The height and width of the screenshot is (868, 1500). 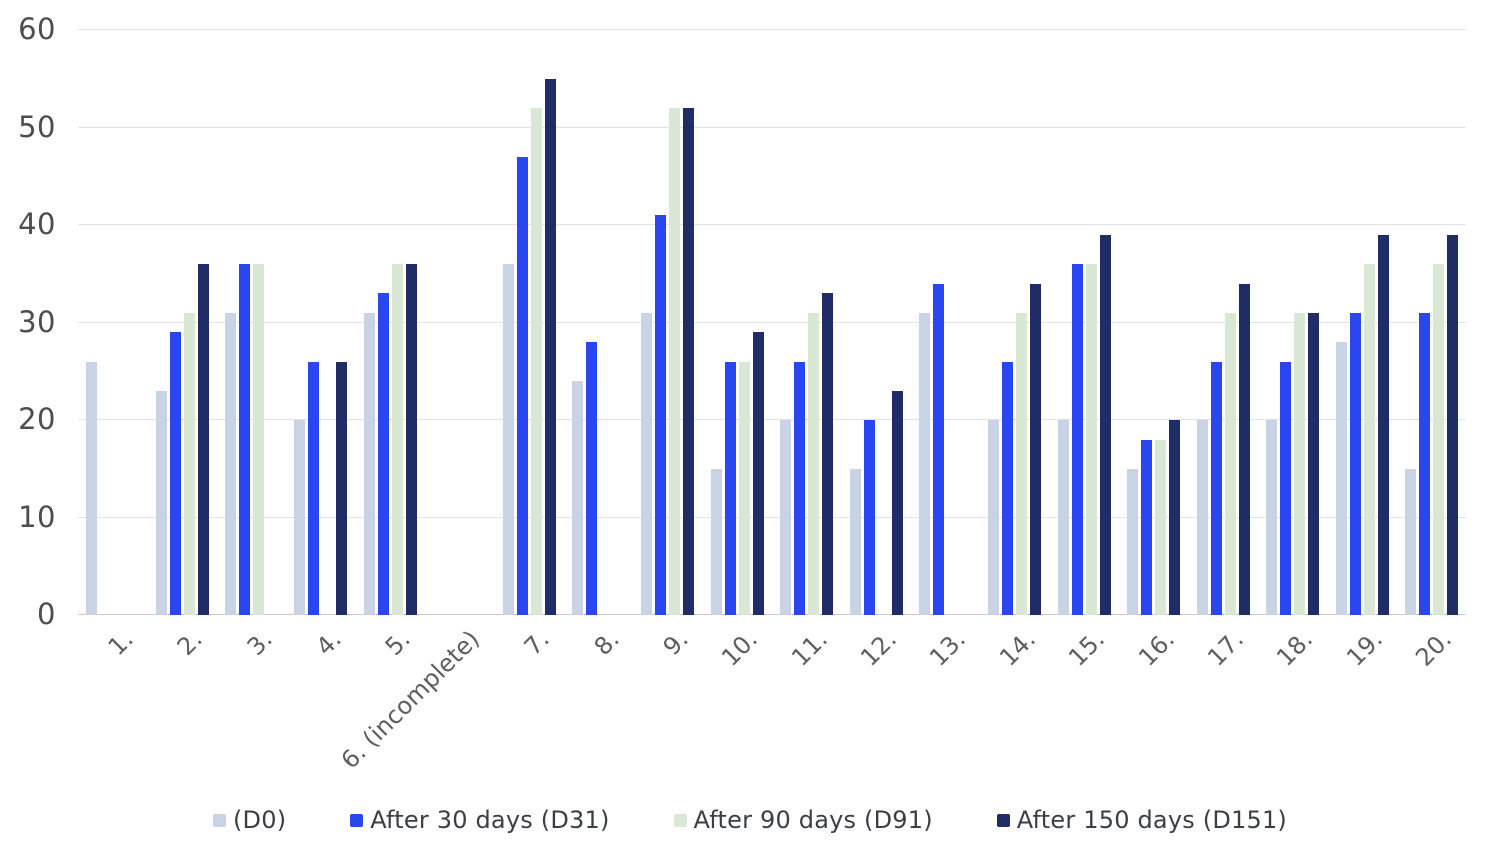 What do you see at coordinates (1008, 488) in the screenshot?
I see `bar-cat14-series2` at bounding box center [1008, 488].